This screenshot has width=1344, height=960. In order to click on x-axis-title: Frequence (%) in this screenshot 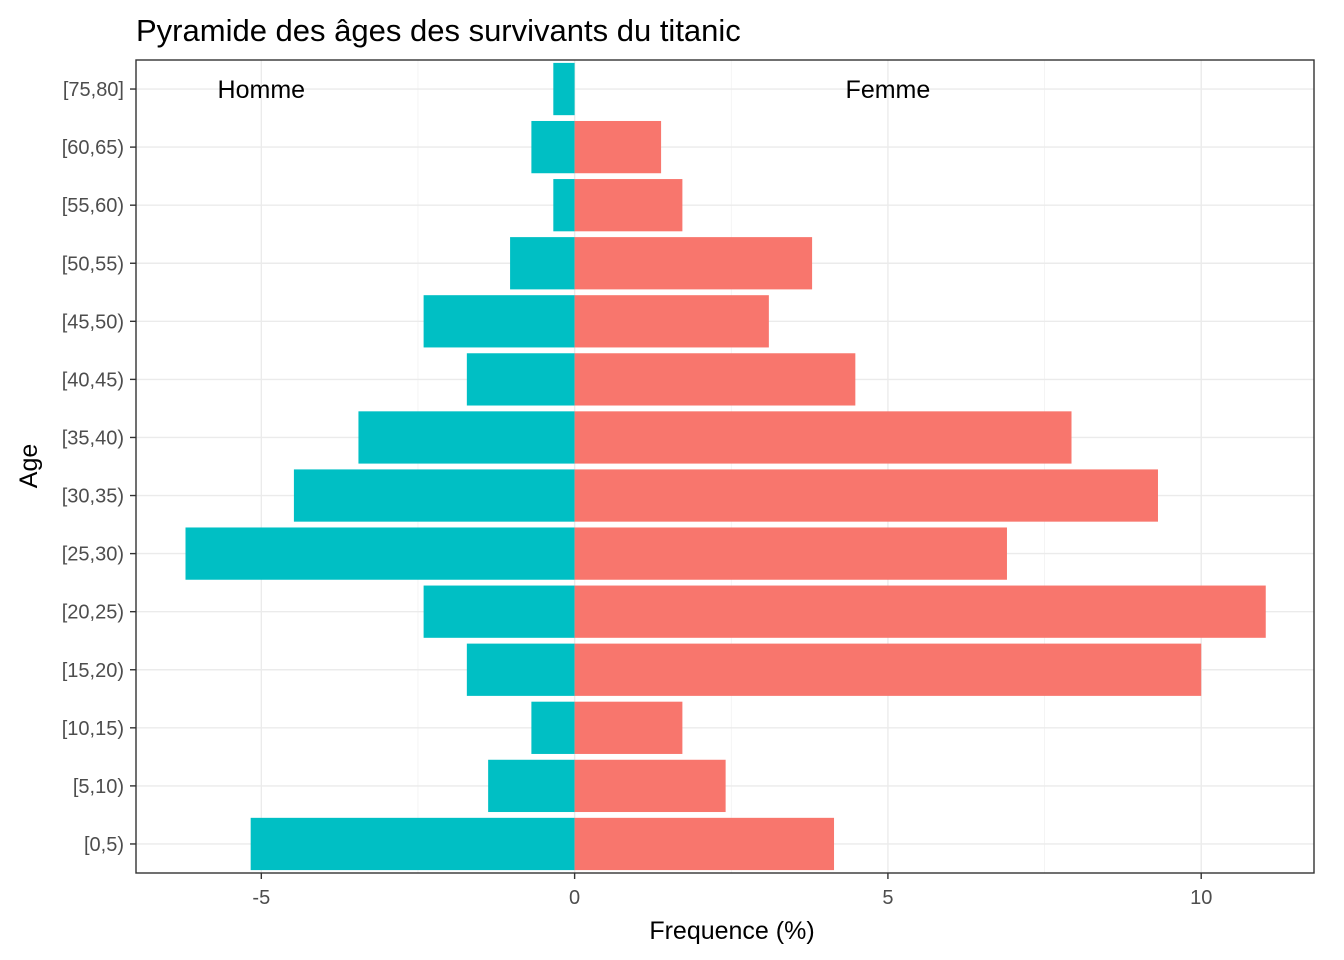, I will do `click(731, 931)`.